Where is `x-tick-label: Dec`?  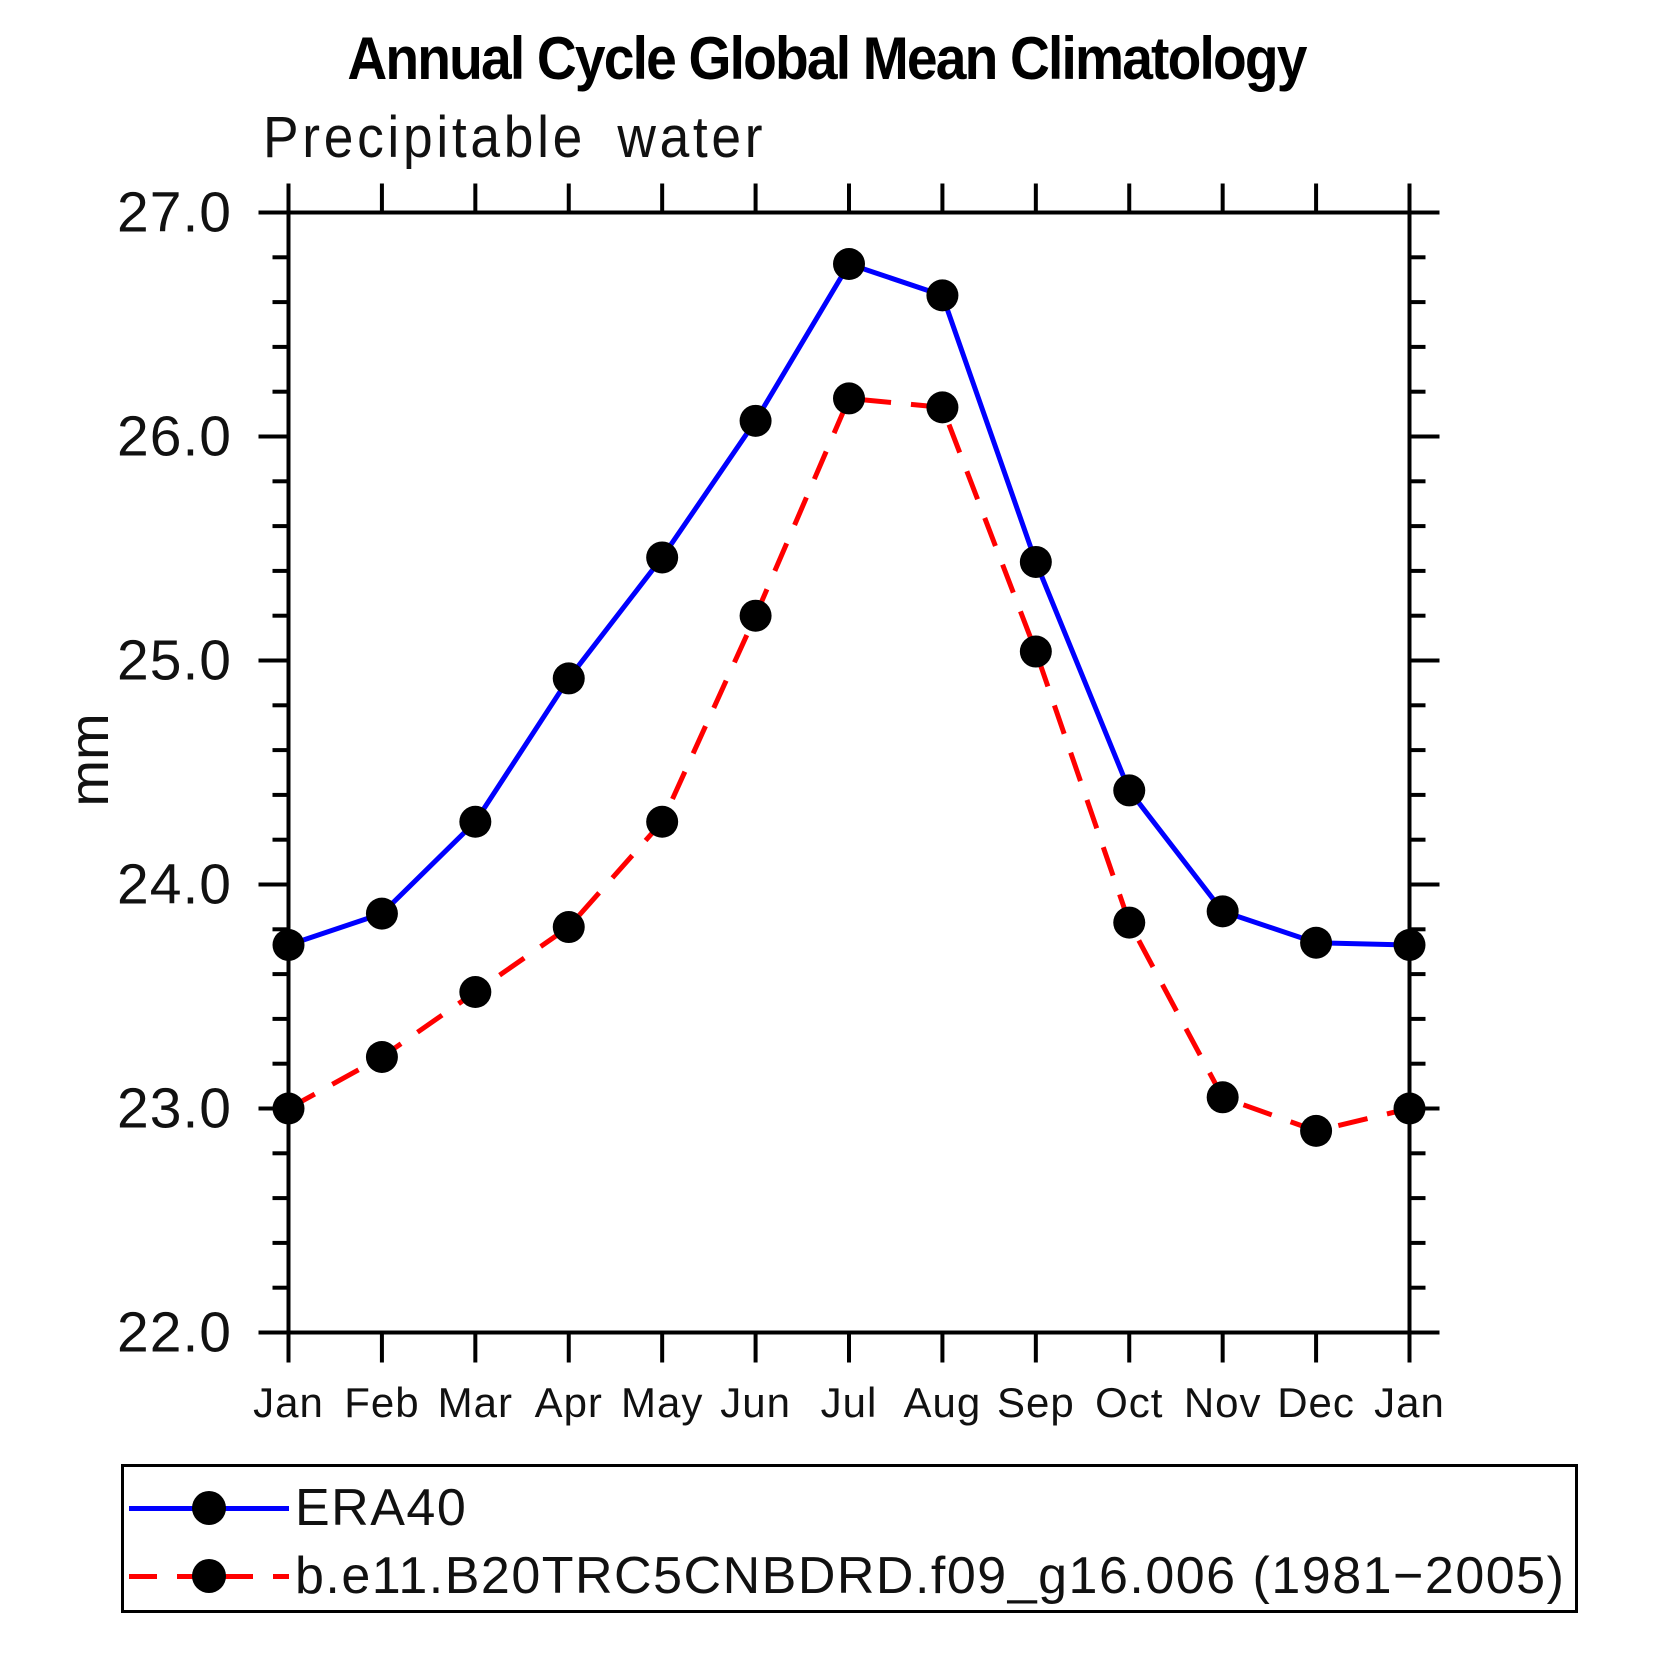 x-tick-label: Dec is located at coordinates (1316, 1402).